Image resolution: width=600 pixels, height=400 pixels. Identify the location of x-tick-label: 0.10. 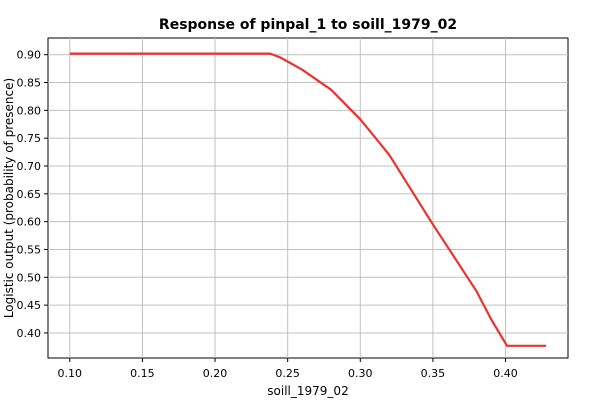
(70, 373).